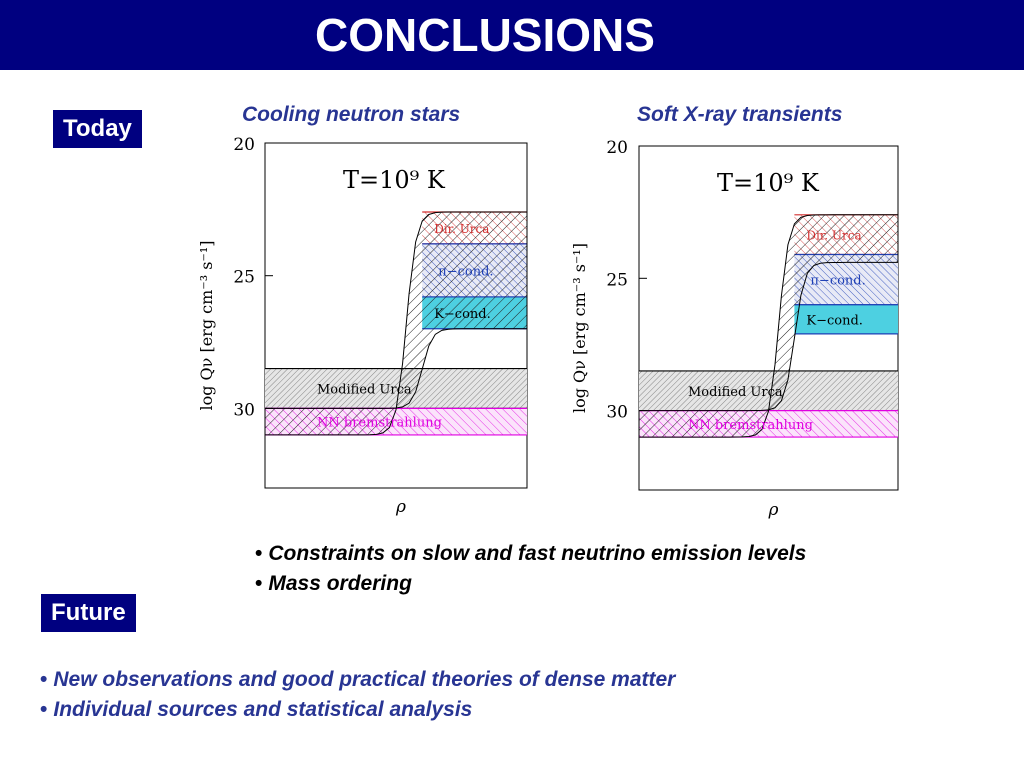 Image resolution: width=1024 pixels, height=768 pixels. What do you see at coordinates (485, 35) in the screenshot?
I see `slide-title: CONCLUSIONS` at bounding box center [485, 35].